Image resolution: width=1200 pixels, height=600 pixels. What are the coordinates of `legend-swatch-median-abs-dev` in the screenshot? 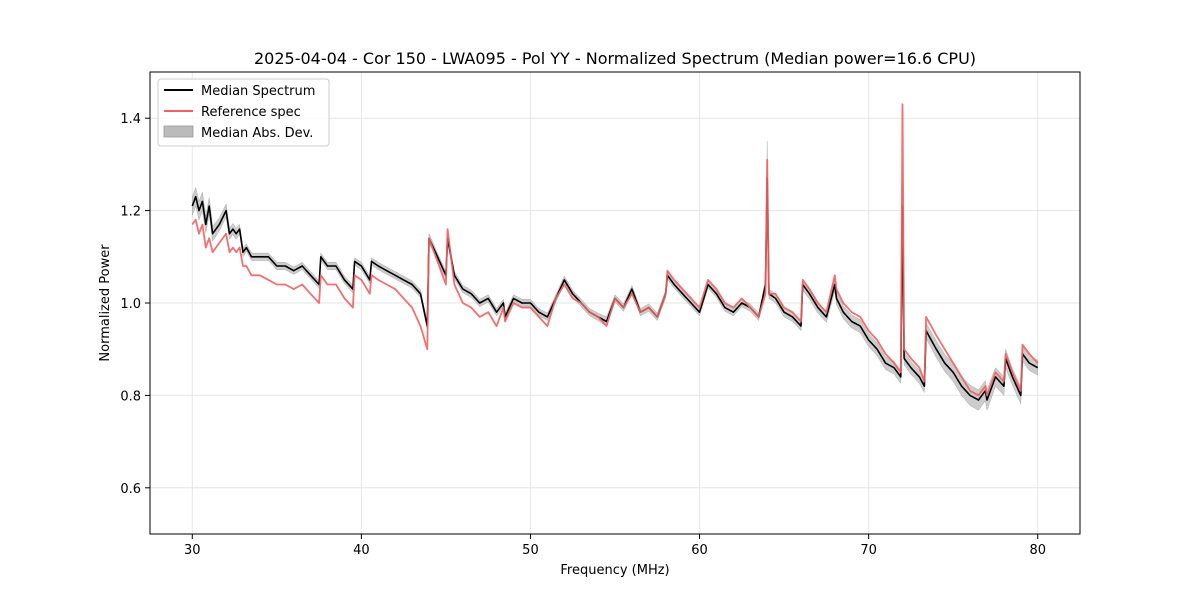 It's located at (178, 131).